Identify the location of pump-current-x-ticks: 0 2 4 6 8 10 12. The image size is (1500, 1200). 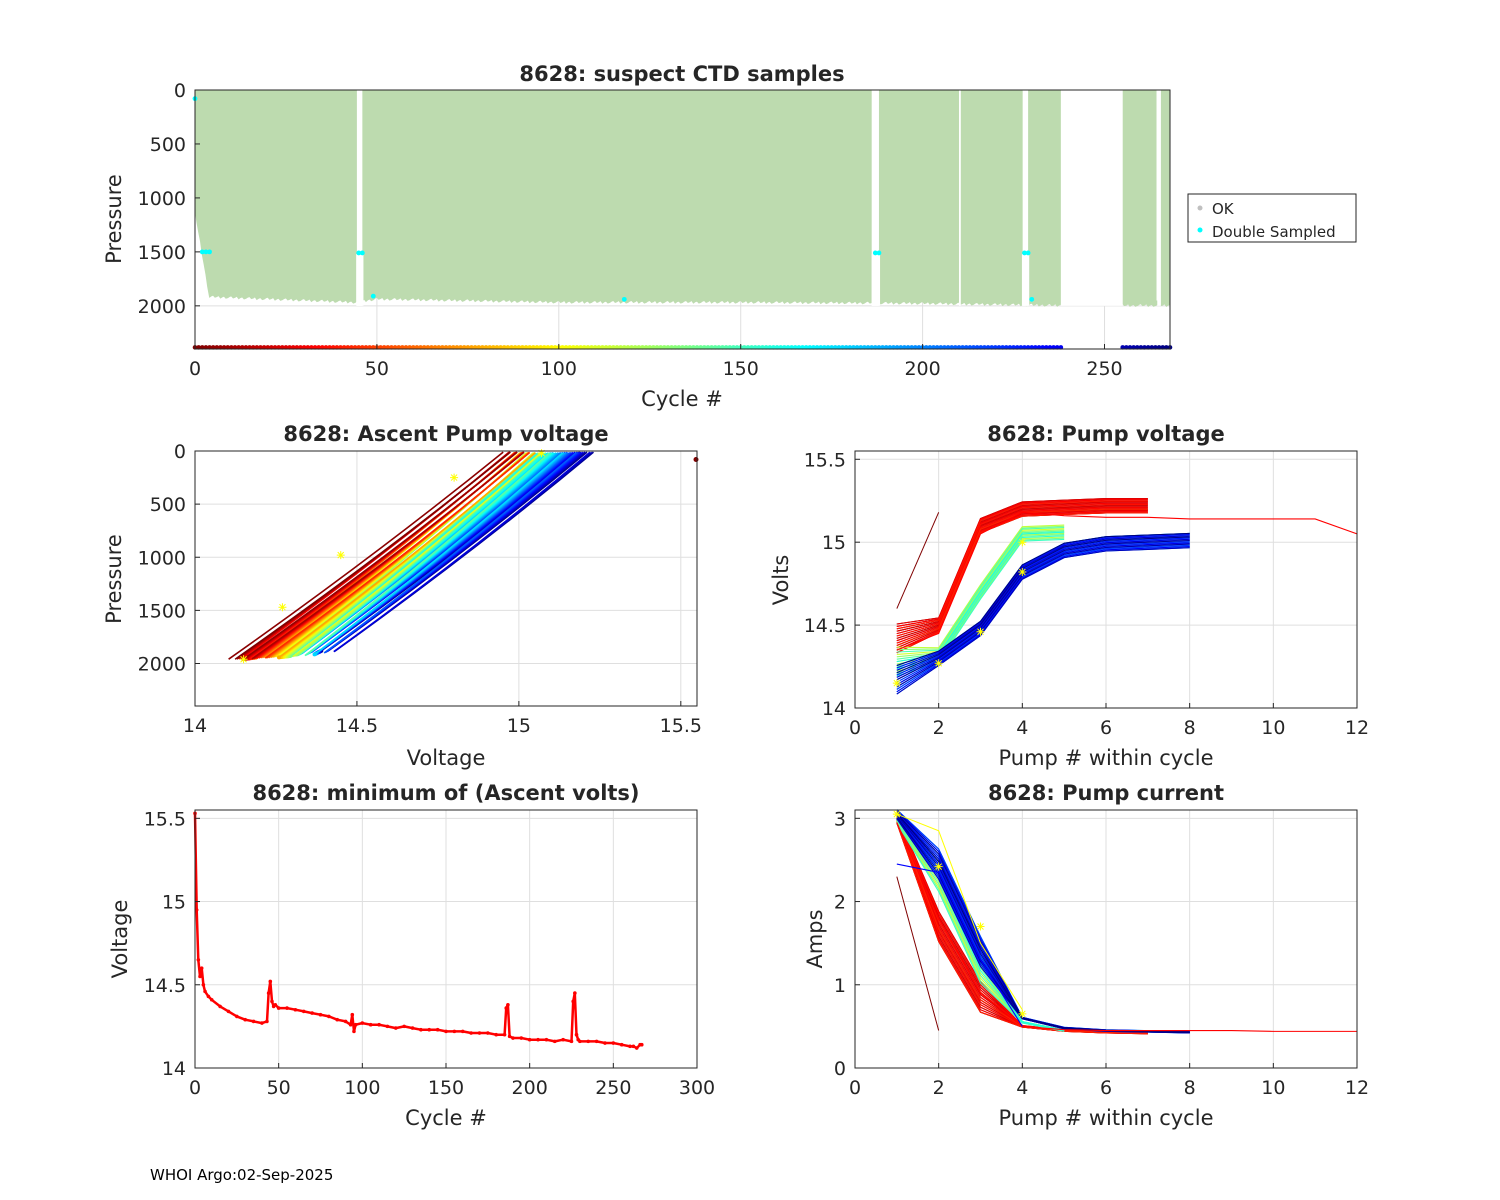
(1109, 1081).